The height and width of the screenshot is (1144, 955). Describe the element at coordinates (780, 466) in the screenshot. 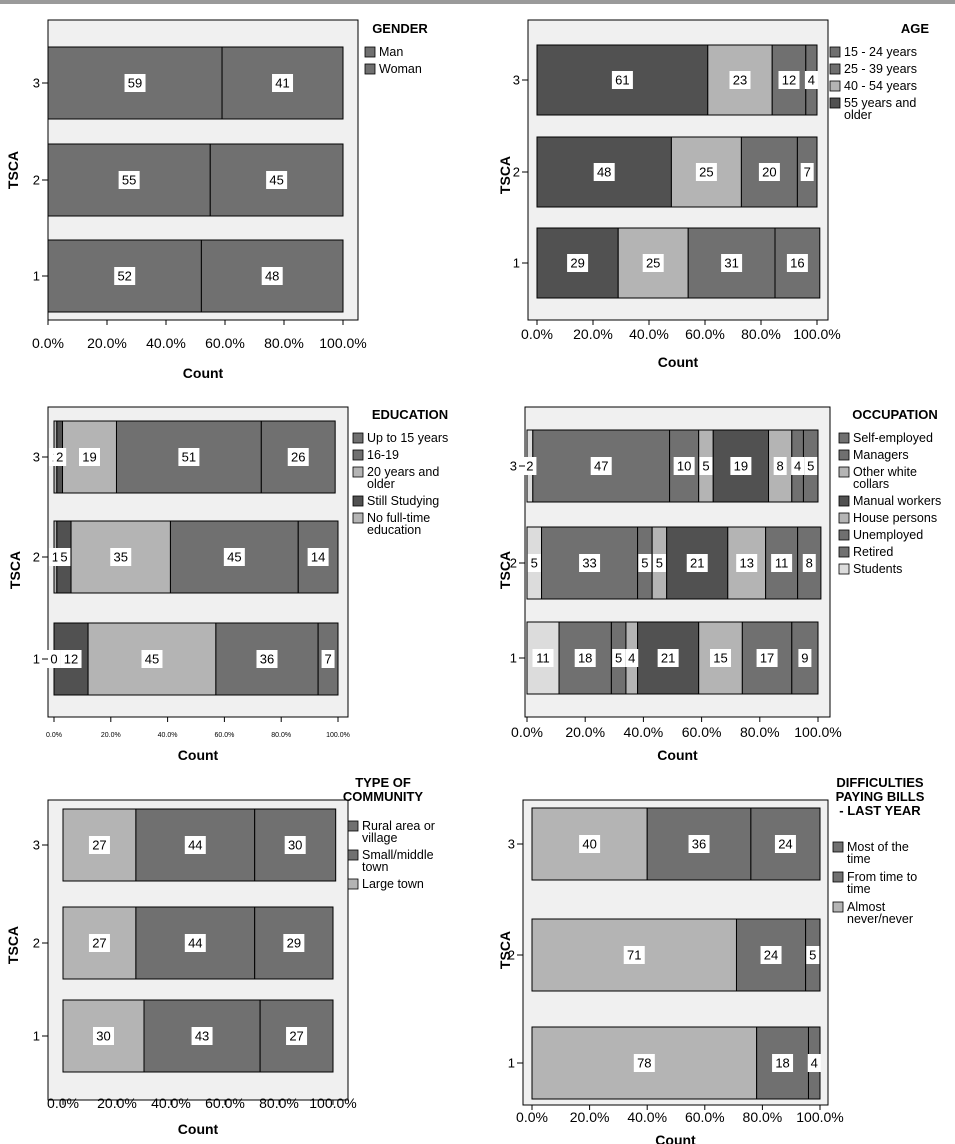

I see `data-label-other-white-collars-tsca-3: 8` at that location.